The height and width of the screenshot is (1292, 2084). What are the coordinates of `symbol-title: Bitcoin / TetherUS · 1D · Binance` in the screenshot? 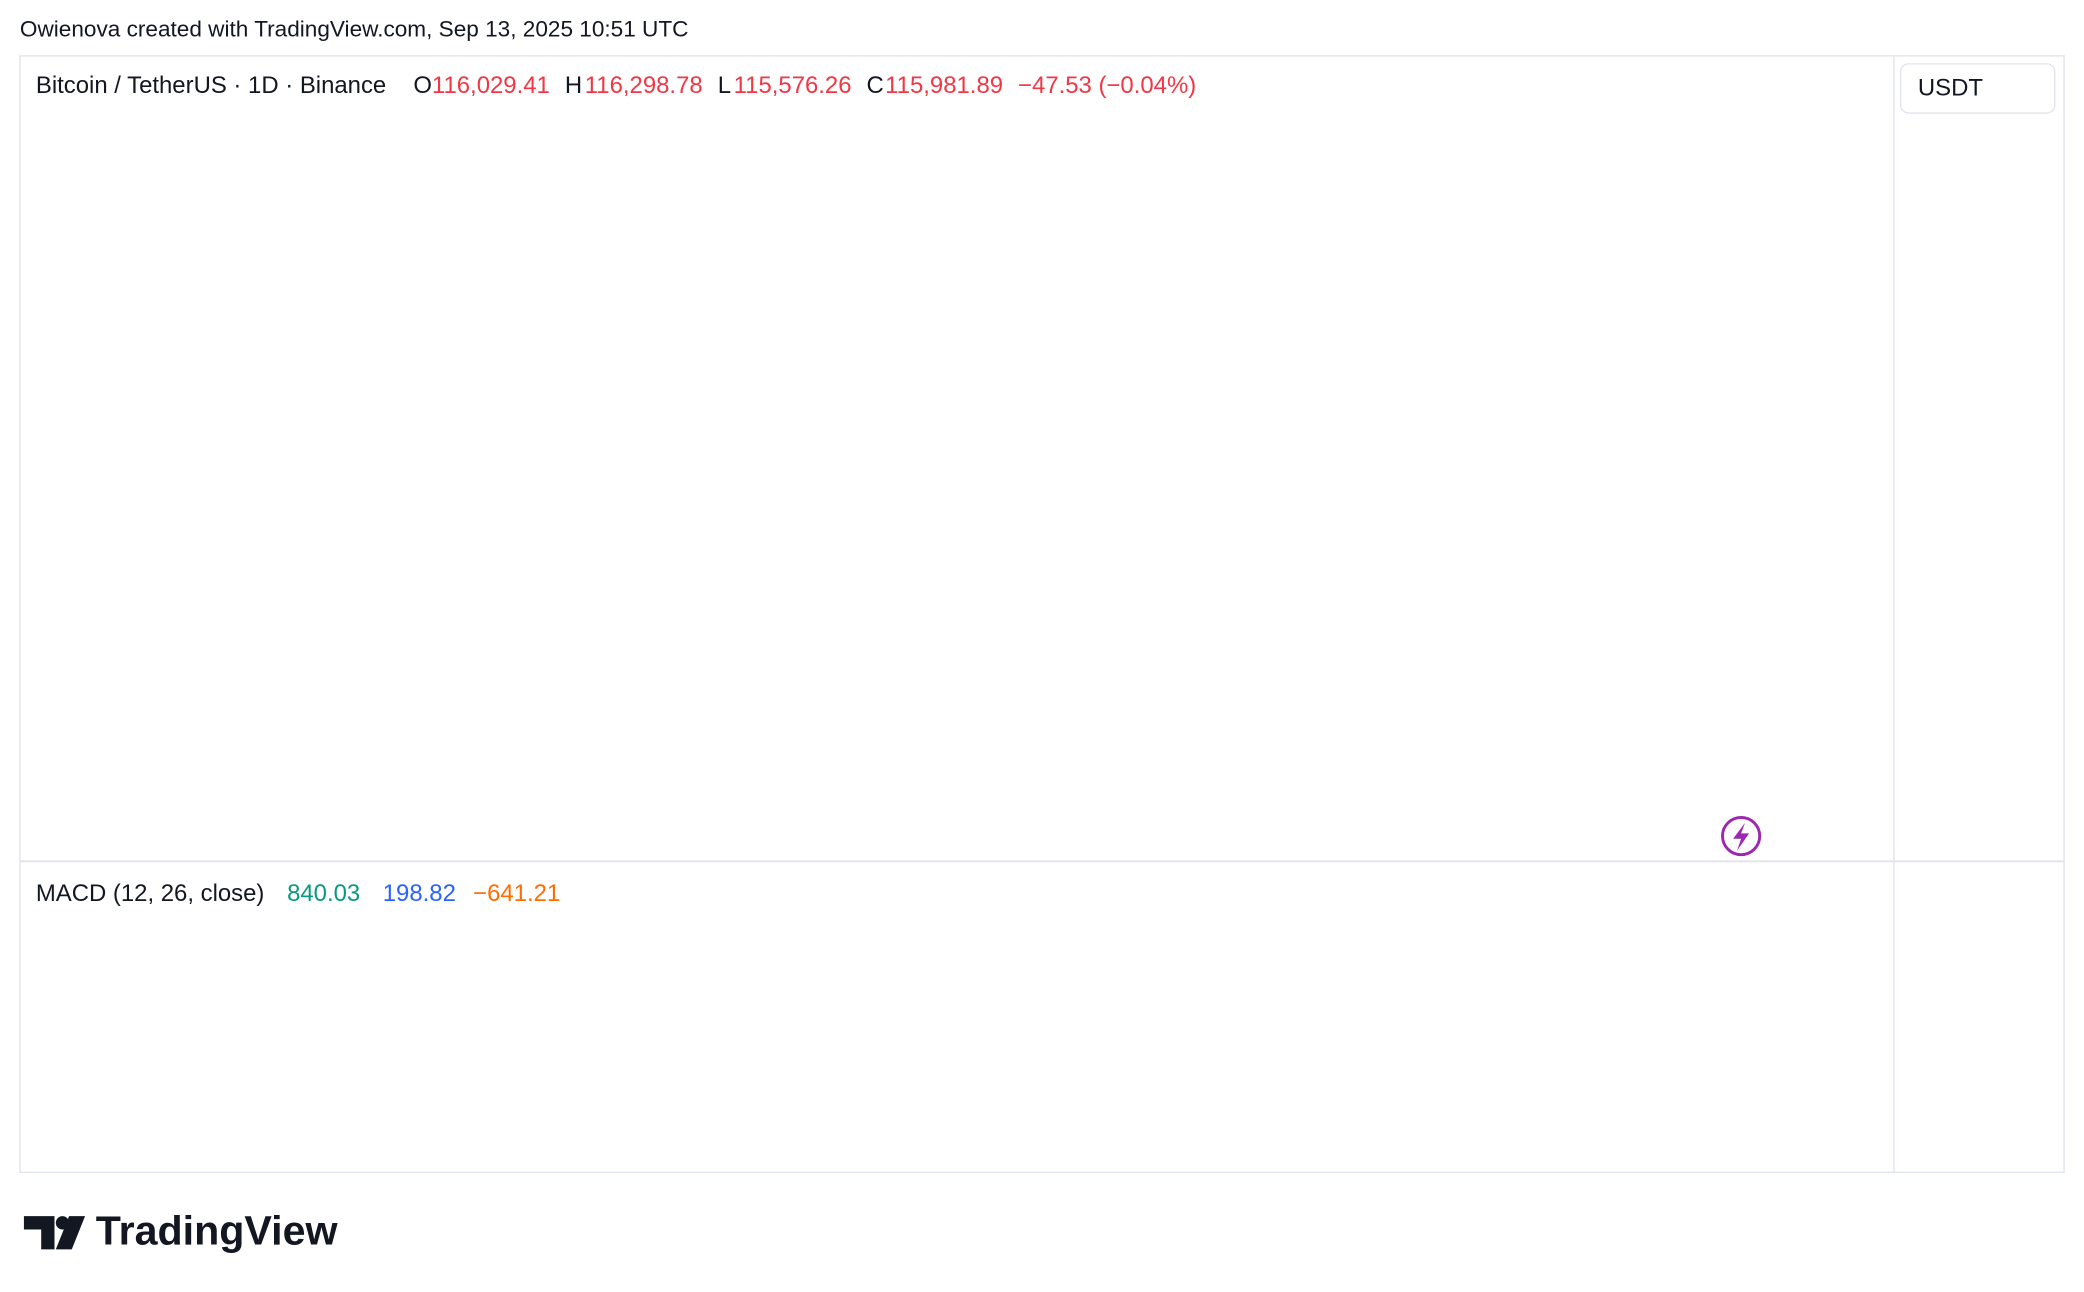 It's located at (211, 85).